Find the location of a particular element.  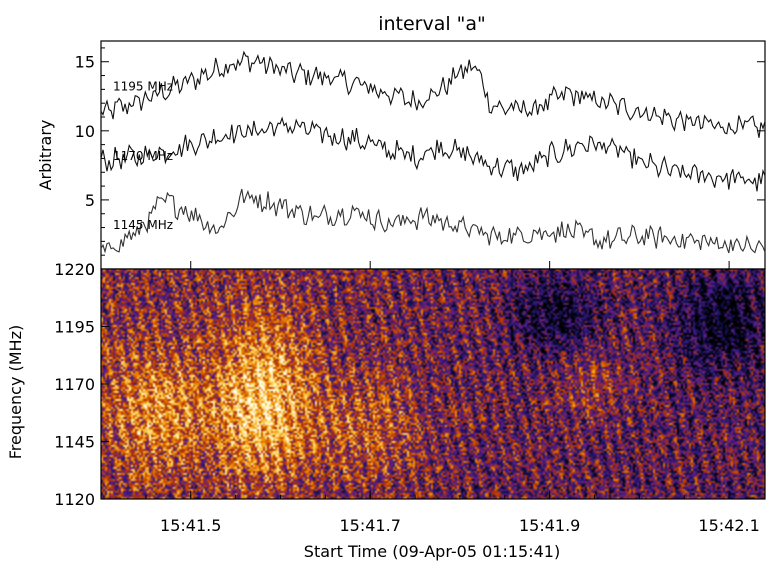

spectrogram-y-tick-label: 1170 is located at coordinates (74, 384).